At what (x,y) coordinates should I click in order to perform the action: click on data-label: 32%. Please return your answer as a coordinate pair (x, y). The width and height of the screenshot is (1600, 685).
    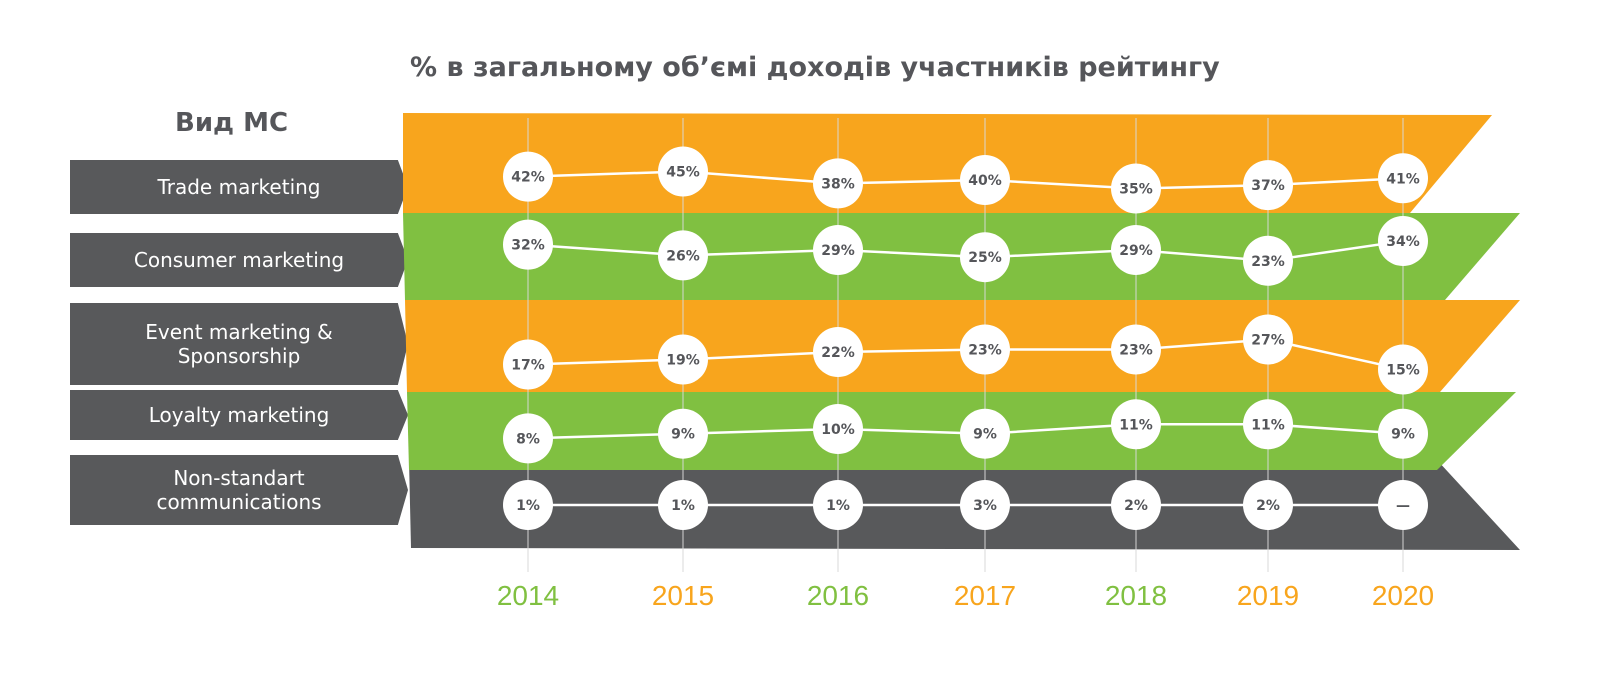
    Looking at the image, I should click on (528, 246).